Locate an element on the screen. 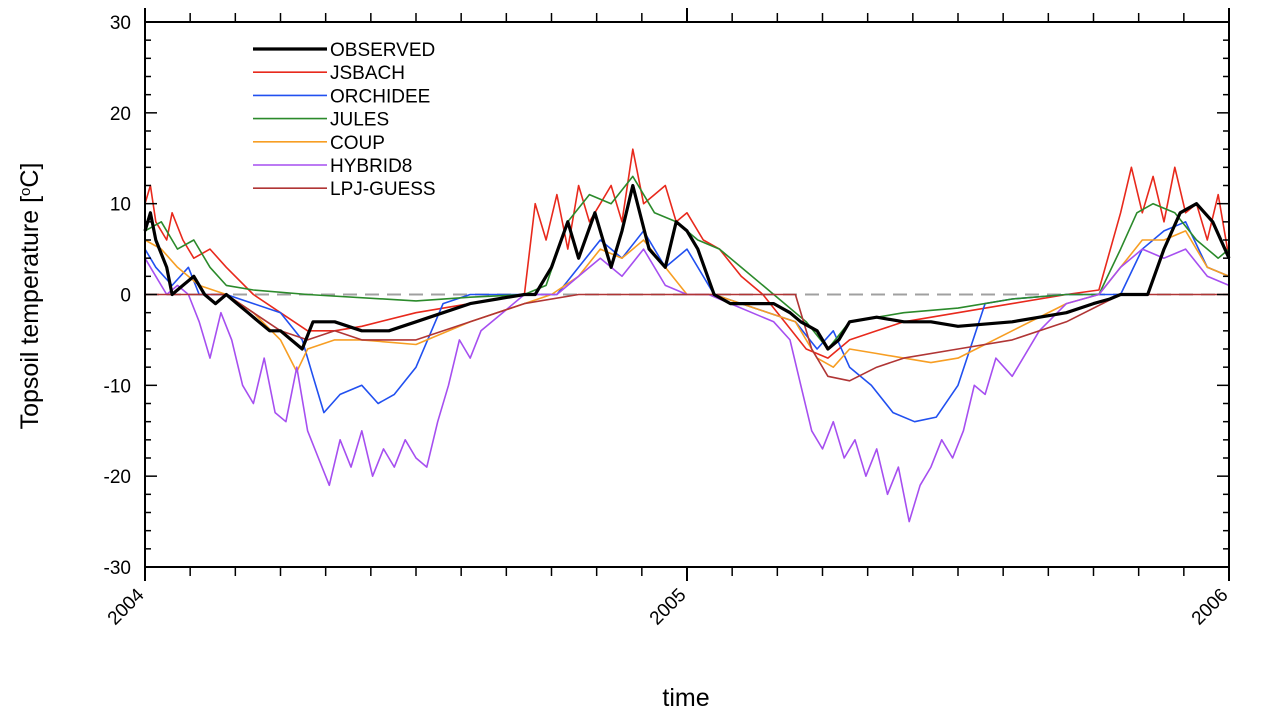 This screenshot has height=720, width=1263. y-tick-label: -30 is located at coordinates (117, 568).